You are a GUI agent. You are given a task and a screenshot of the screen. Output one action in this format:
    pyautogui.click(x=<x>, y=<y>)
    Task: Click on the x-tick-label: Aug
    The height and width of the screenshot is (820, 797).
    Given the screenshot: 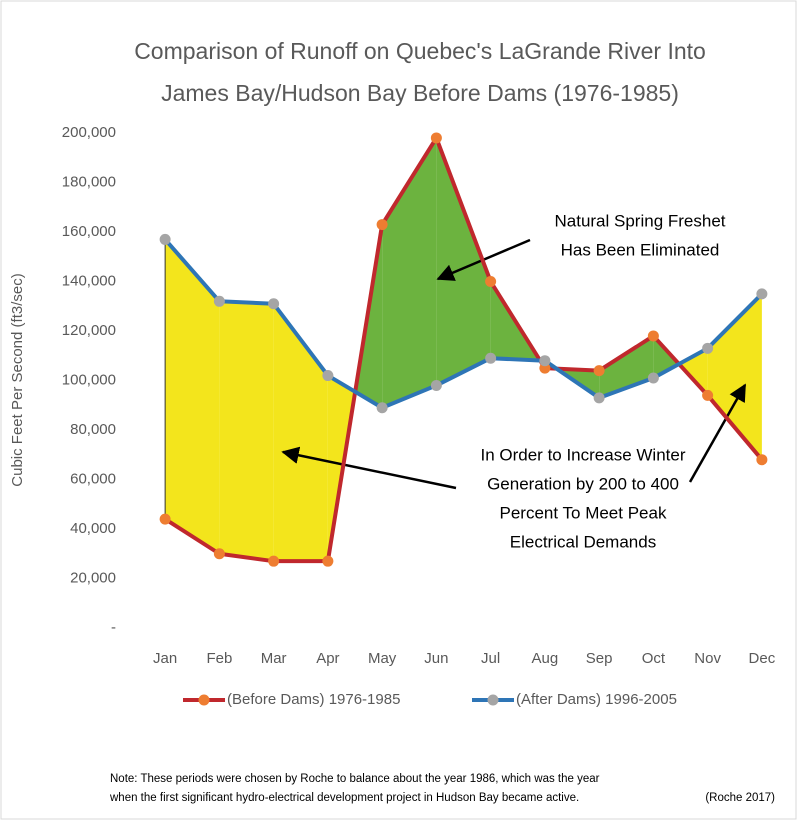 What is the action you would take?
    pyautogui.click(x=545, y=658)
    